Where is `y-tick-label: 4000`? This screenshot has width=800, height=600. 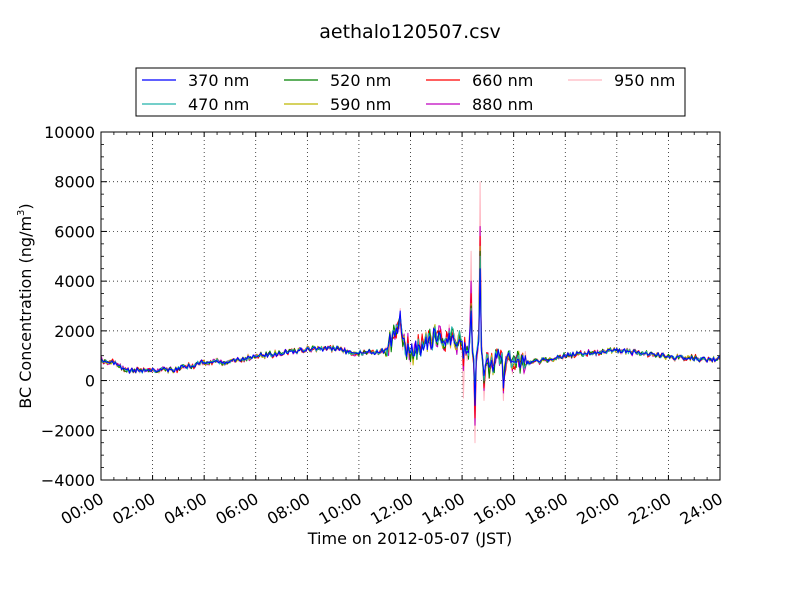 y-tick-label: 4000 is located at coordinates (74, 281).